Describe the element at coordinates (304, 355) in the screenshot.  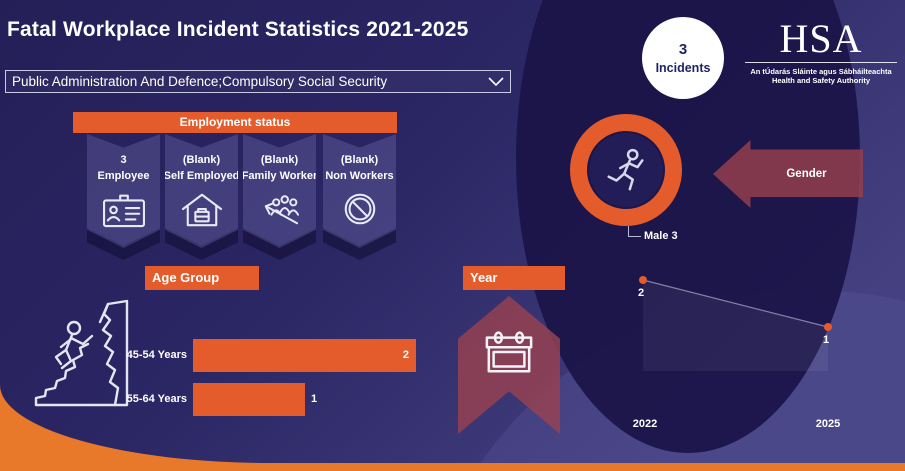
I see `age-bar-45-54: 2` at that location.